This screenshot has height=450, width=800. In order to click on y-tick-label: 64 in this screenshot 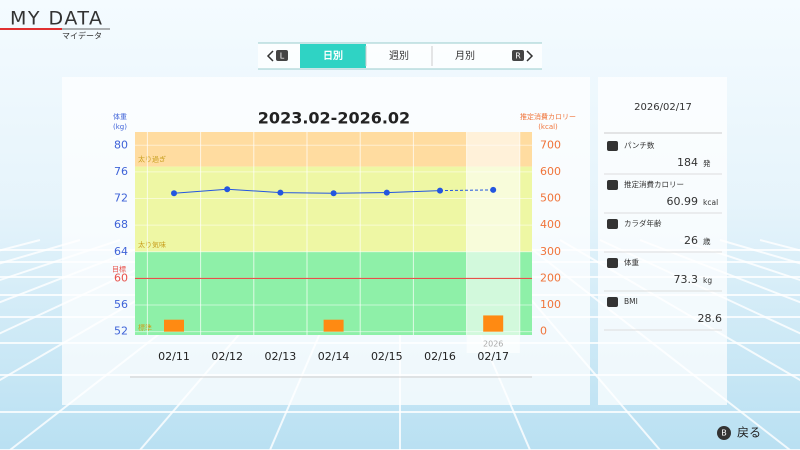, I will do `click(121, 251)`.